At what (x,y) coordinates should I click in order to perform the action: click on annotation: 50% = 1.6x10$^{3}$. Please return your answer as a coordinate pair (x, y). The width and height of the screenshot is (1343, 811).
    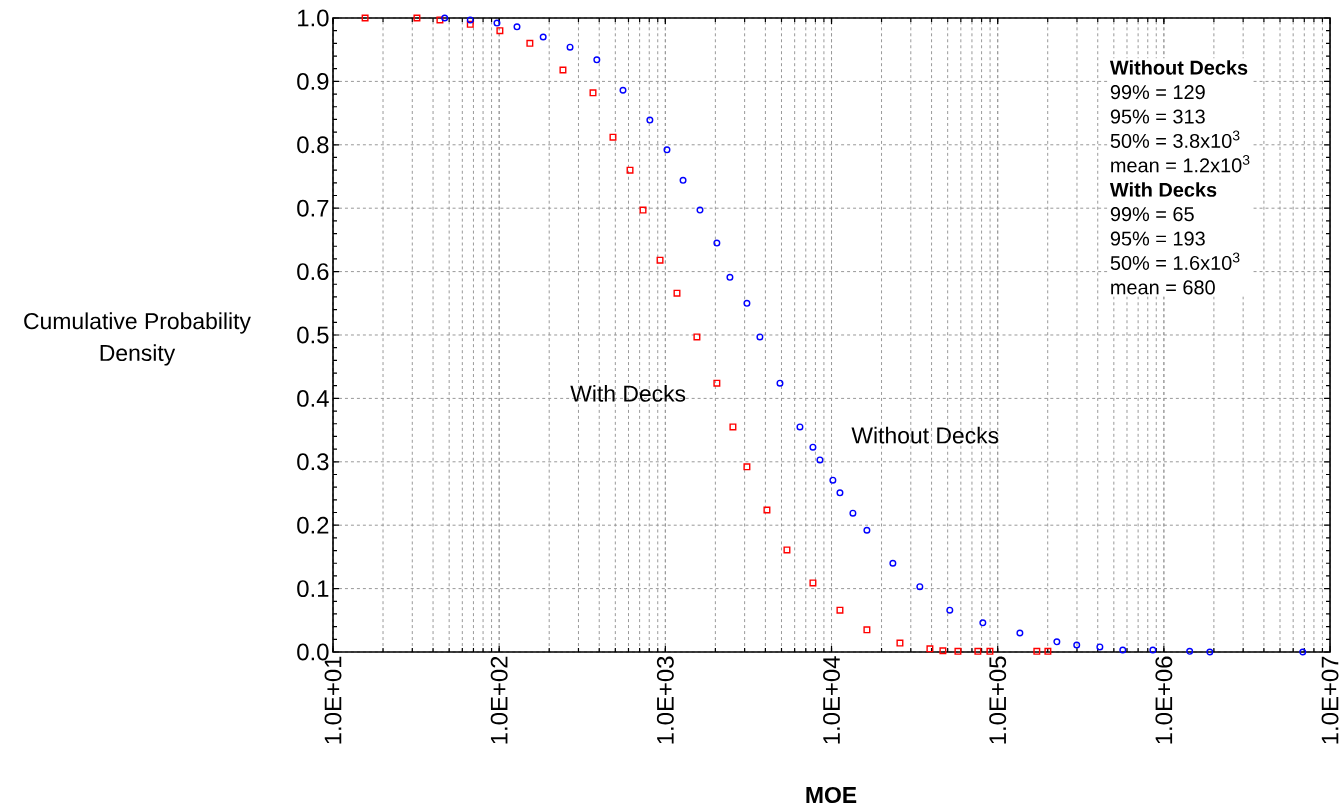
    Looking at the image, I should click on (1175, 261).